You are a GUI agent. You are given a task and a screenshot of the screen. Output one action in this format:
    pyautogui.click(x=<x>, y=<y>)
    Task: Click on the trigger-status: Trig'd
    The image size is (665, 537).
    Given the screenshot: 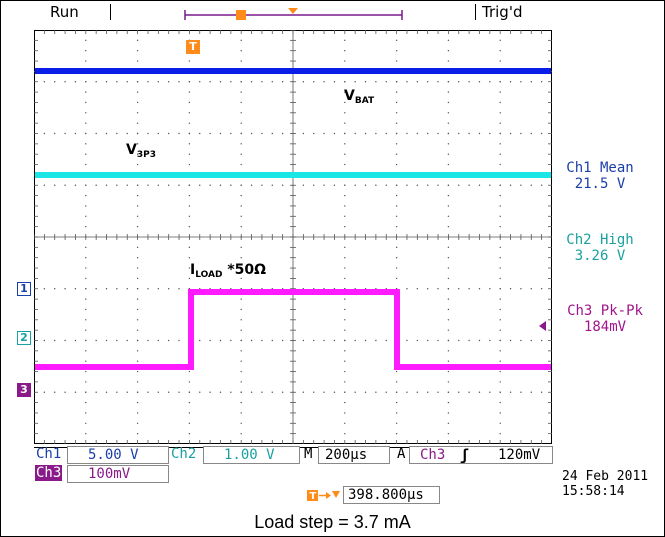 What is the action you would take?
    pyautogui.click(x=502, y=12)
    